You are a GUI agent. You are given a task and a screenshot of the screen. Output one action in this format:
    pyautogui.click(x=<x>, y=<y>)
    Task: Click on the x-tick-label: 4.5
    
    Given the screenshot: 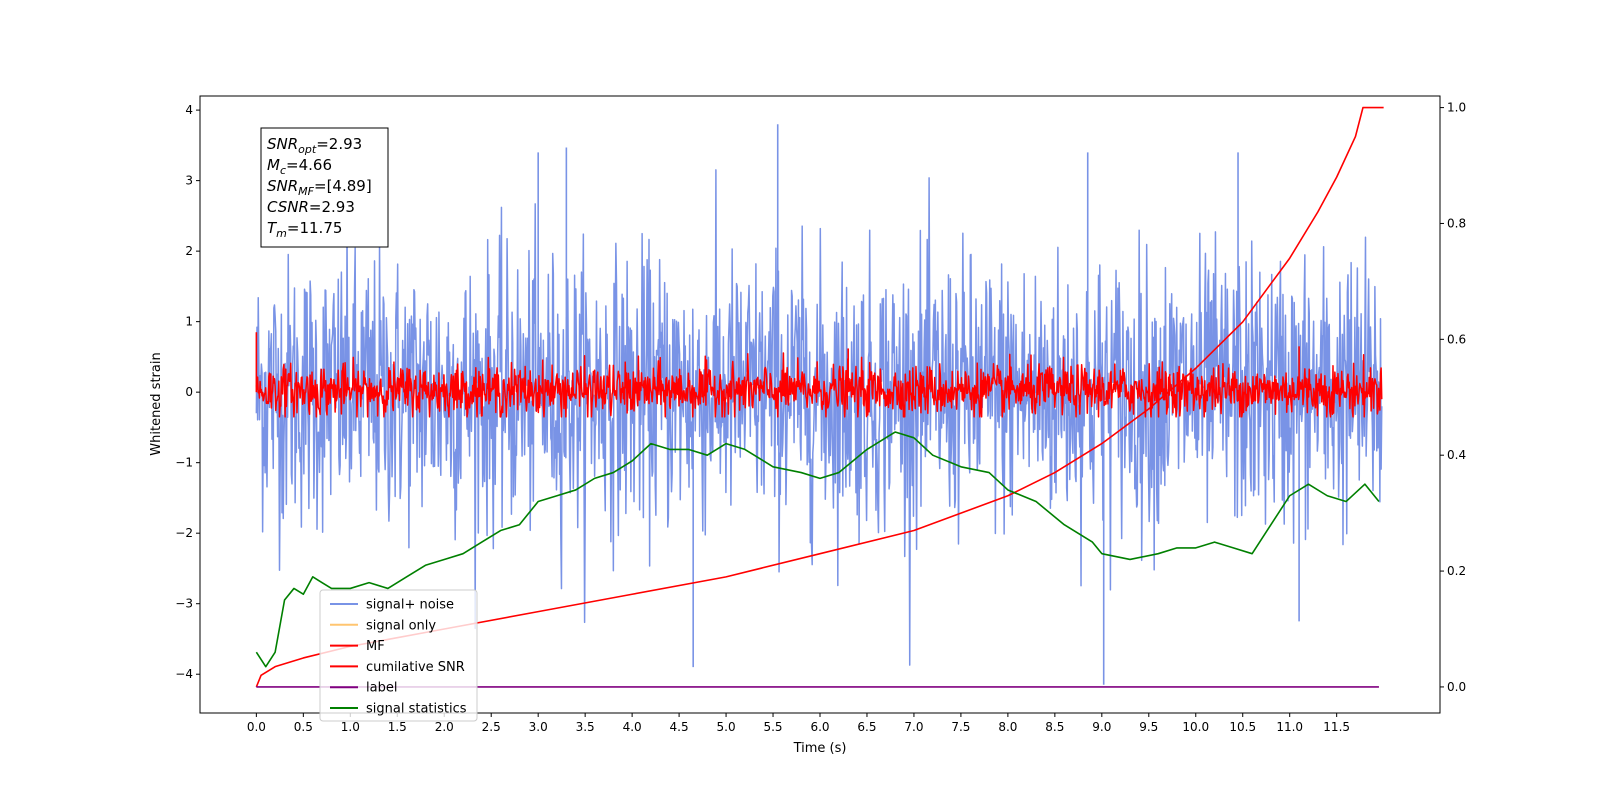 What is the action you would take?
    pyautogui.click(x=679, y=727)
    